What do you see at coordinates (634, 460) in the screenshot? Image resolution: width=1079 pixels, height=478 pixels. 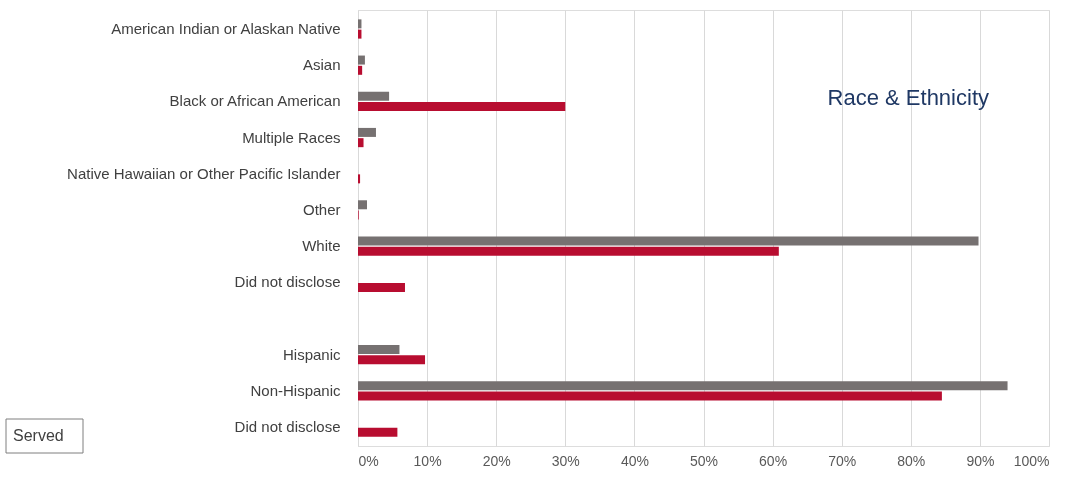 I see `x-tick-label: 40%` at bounding box center [634, 460].